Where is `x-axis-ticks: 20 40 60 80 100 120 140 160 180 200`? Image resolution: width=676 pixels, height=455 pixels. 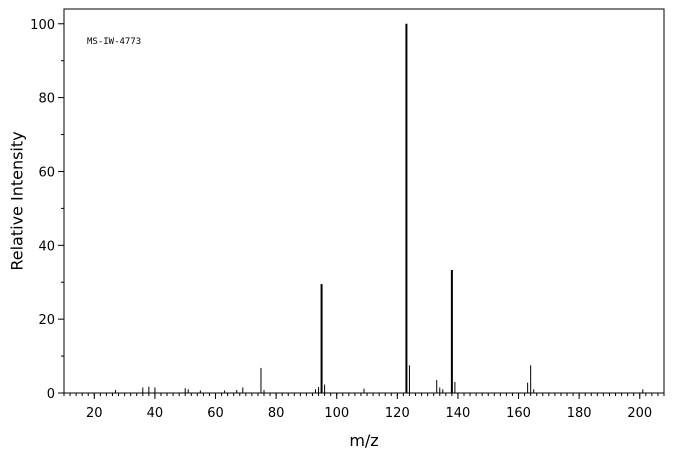
x-axis-ticks: 20 40 60 80 100 120 140 160 180 200 is located at coordinates (369, 407).